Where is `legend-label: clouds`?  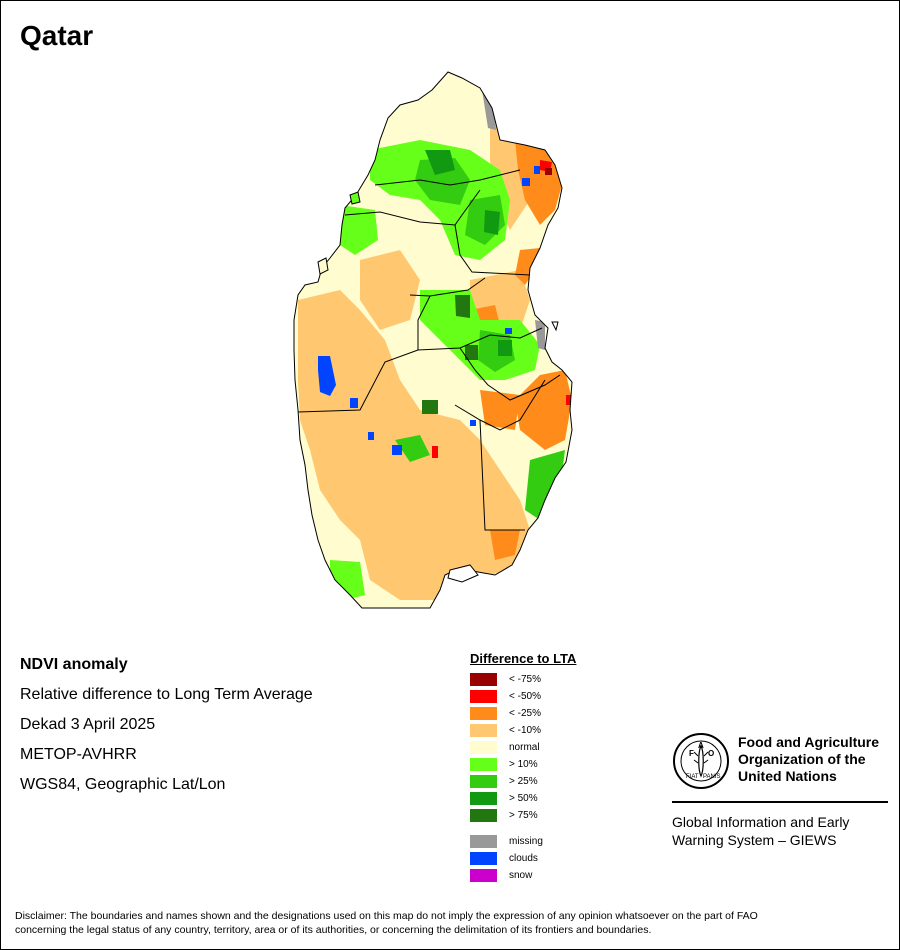 legend-label: clouds is located at coordinates (523, 858).